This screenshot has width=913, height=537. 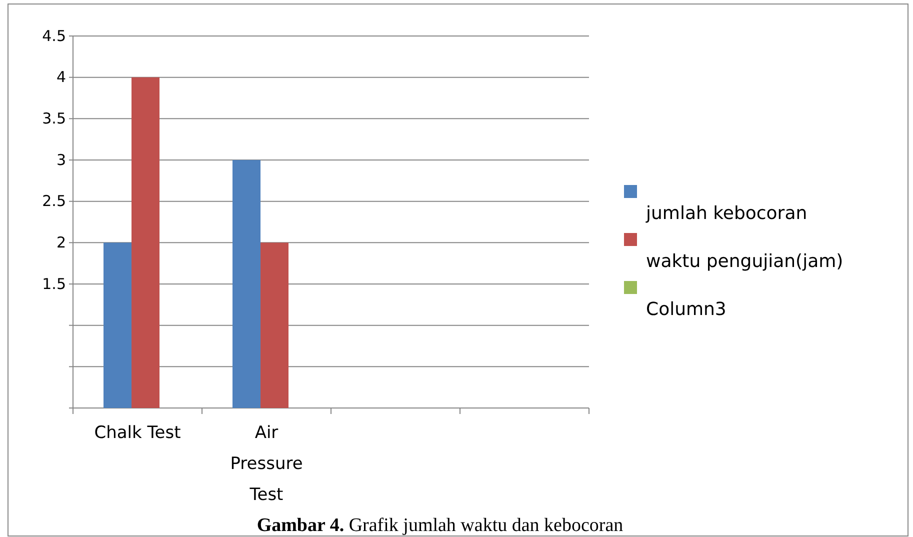 I want to click on y-tick-label: 4.5, so click(x=54, y=35).